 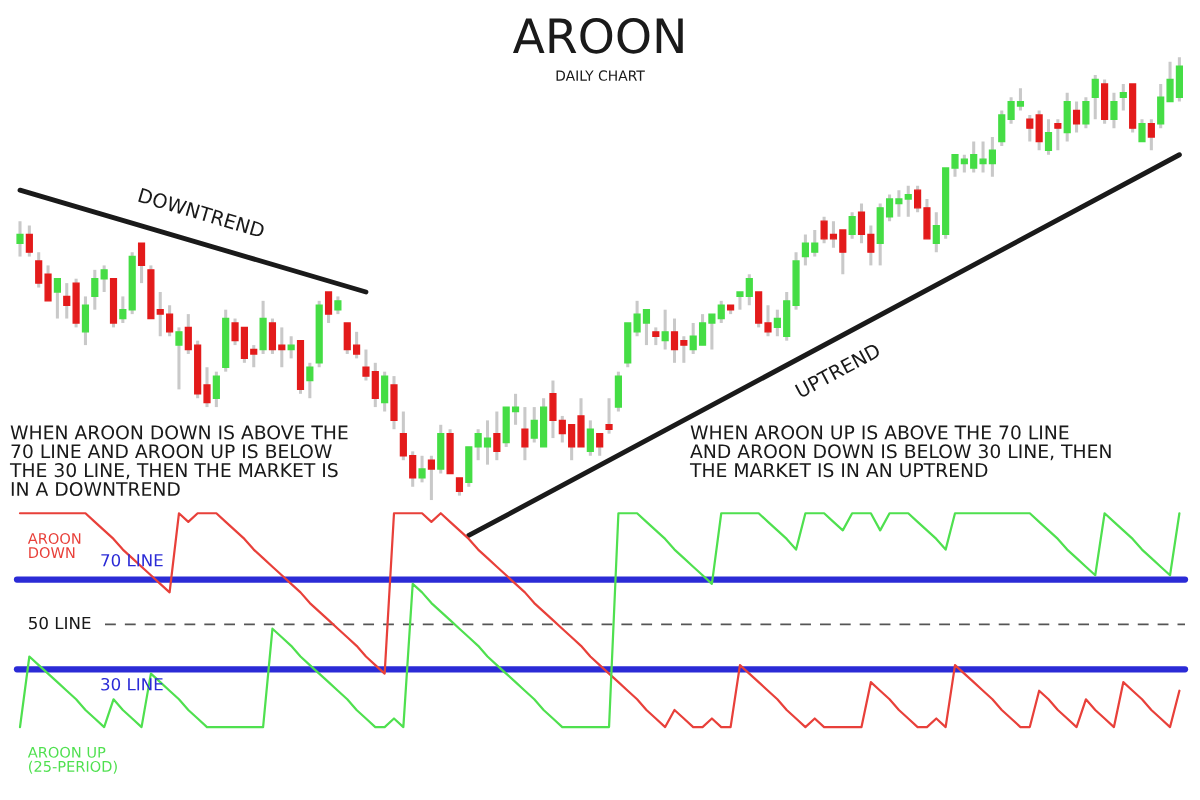 I want to click on text: DAILY CHART, so click(x=600, y=75).